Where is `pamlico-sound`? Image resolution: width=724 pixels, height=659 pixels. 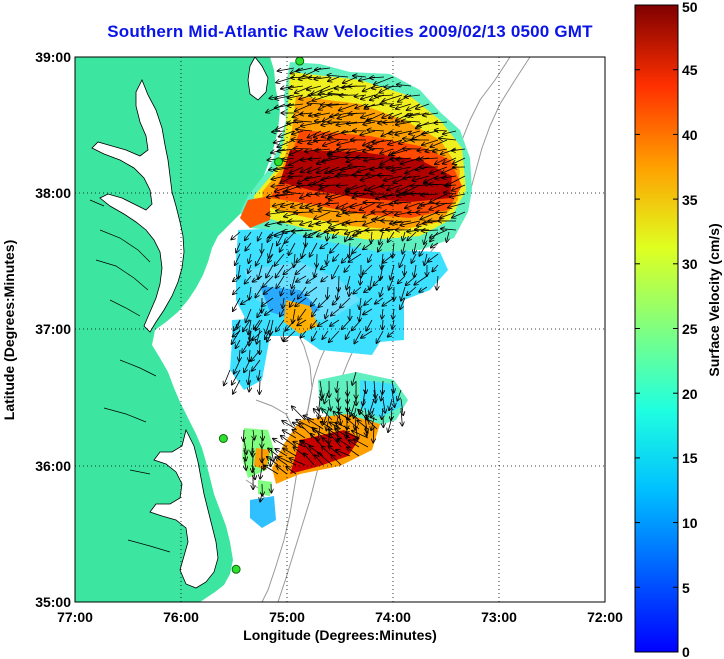
pamlico-sound is located at coordinates (184, 508).